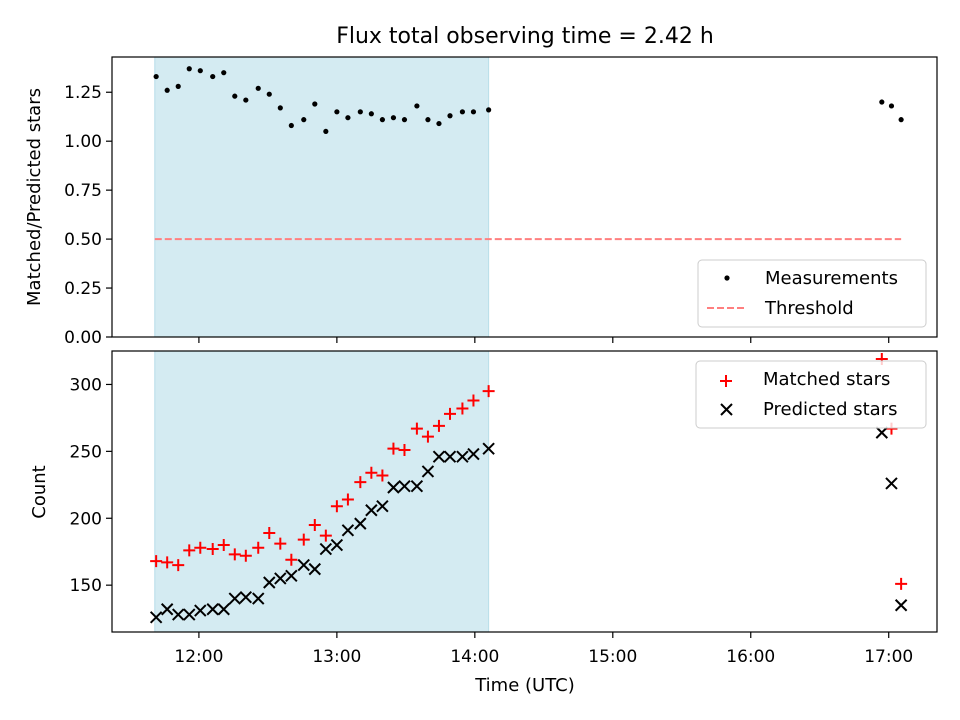 The width and height of the screenshot is (960, 720). What do you see at coordinates (750, 657) in the screenshot?
I see `x-tick-label: 16:00` at bounding box center [750, 657].